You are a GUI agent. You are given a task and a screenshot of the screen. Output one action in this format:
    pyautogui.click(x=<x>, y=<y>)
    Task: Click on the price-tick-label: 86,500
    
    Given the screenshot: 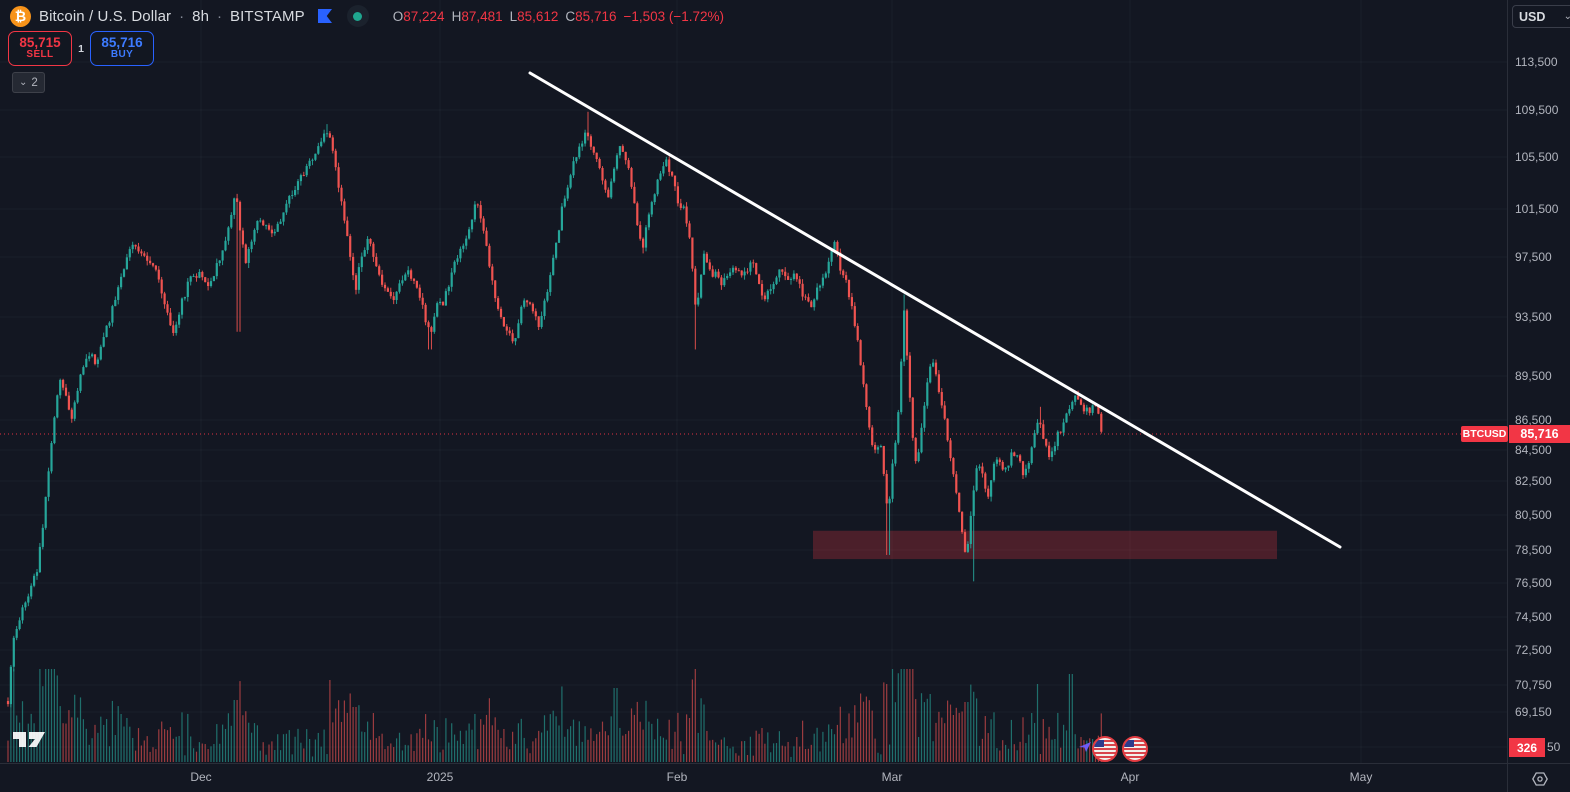 What is the action you would take?
    pyautogui.click(x=1533, y=420)
    